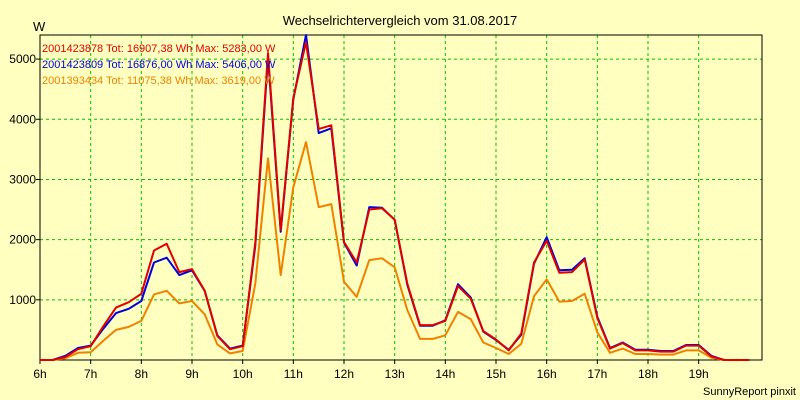 The width and height of the screenshot is (800, 400). Describe the element at coordinates (293, 374) in the screenshot. I see `x-tick-label: 11h` at that location.